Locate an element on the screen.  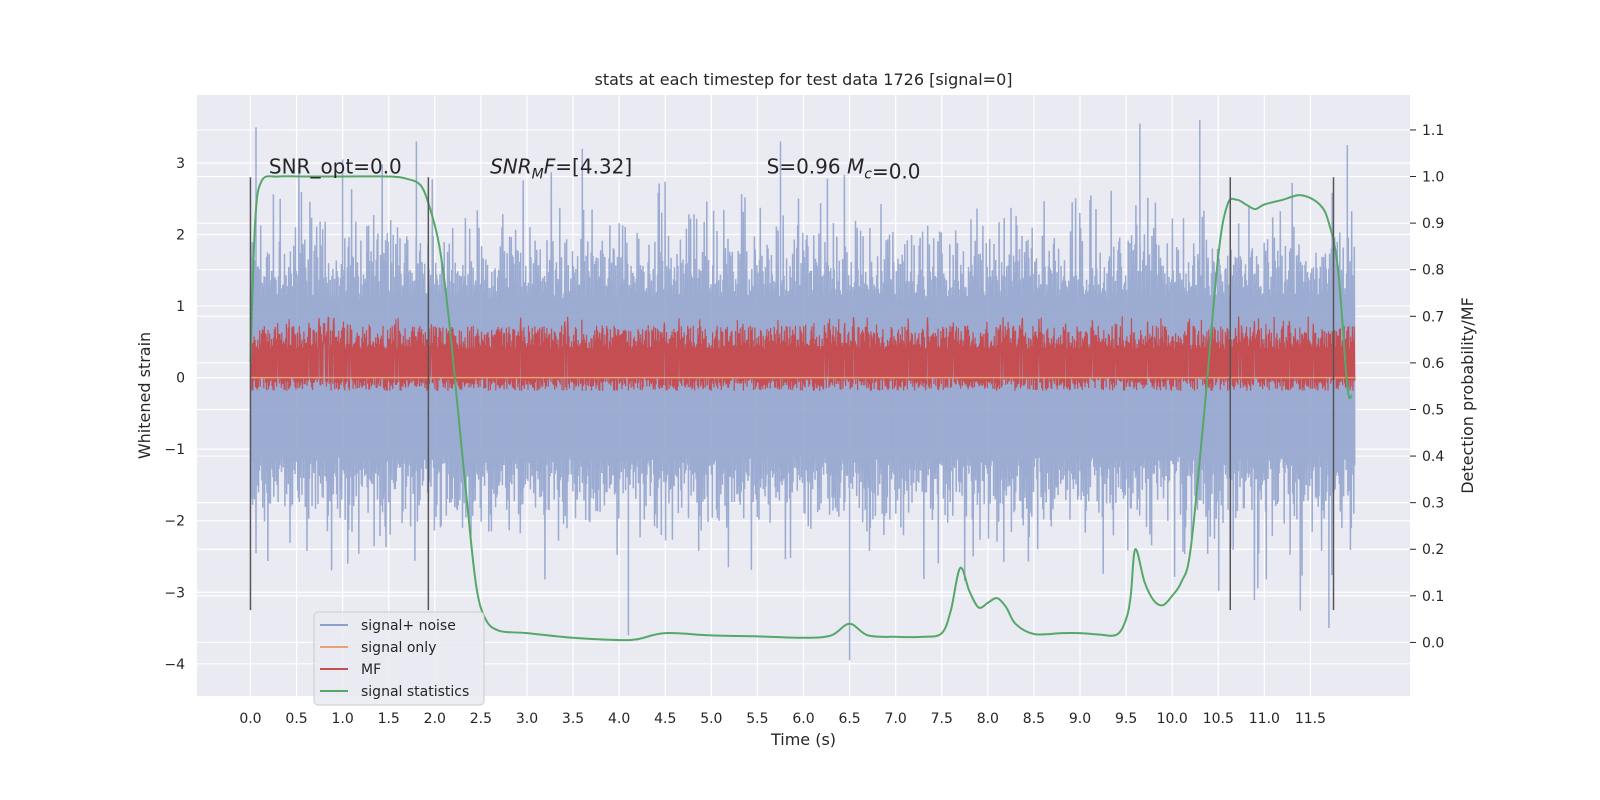
y-axis-ticks: −4 −3 −2 −1 0 1 2 3 is located at coordinates (174, 414).